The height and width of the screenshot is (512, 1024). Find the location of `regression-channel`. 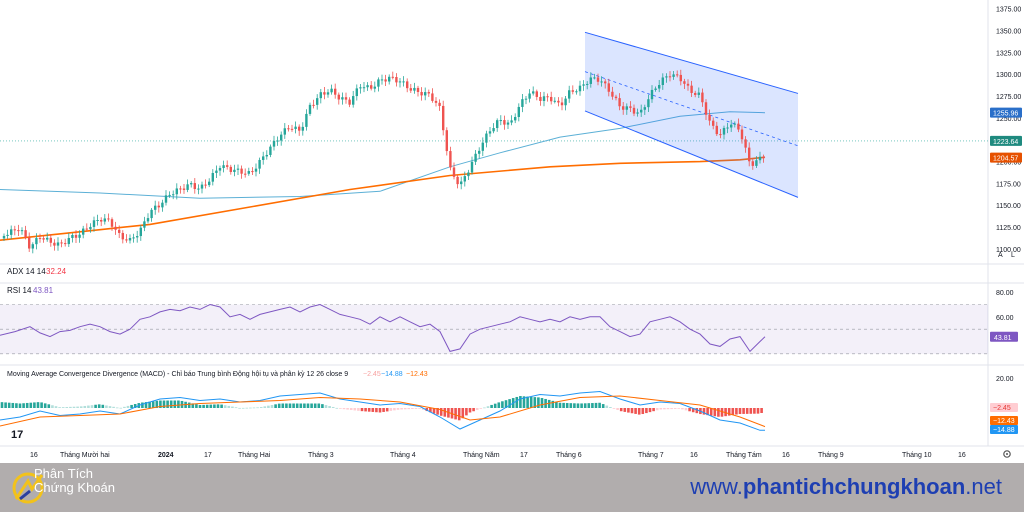

regression-channel is located at coordinates (691, 114).